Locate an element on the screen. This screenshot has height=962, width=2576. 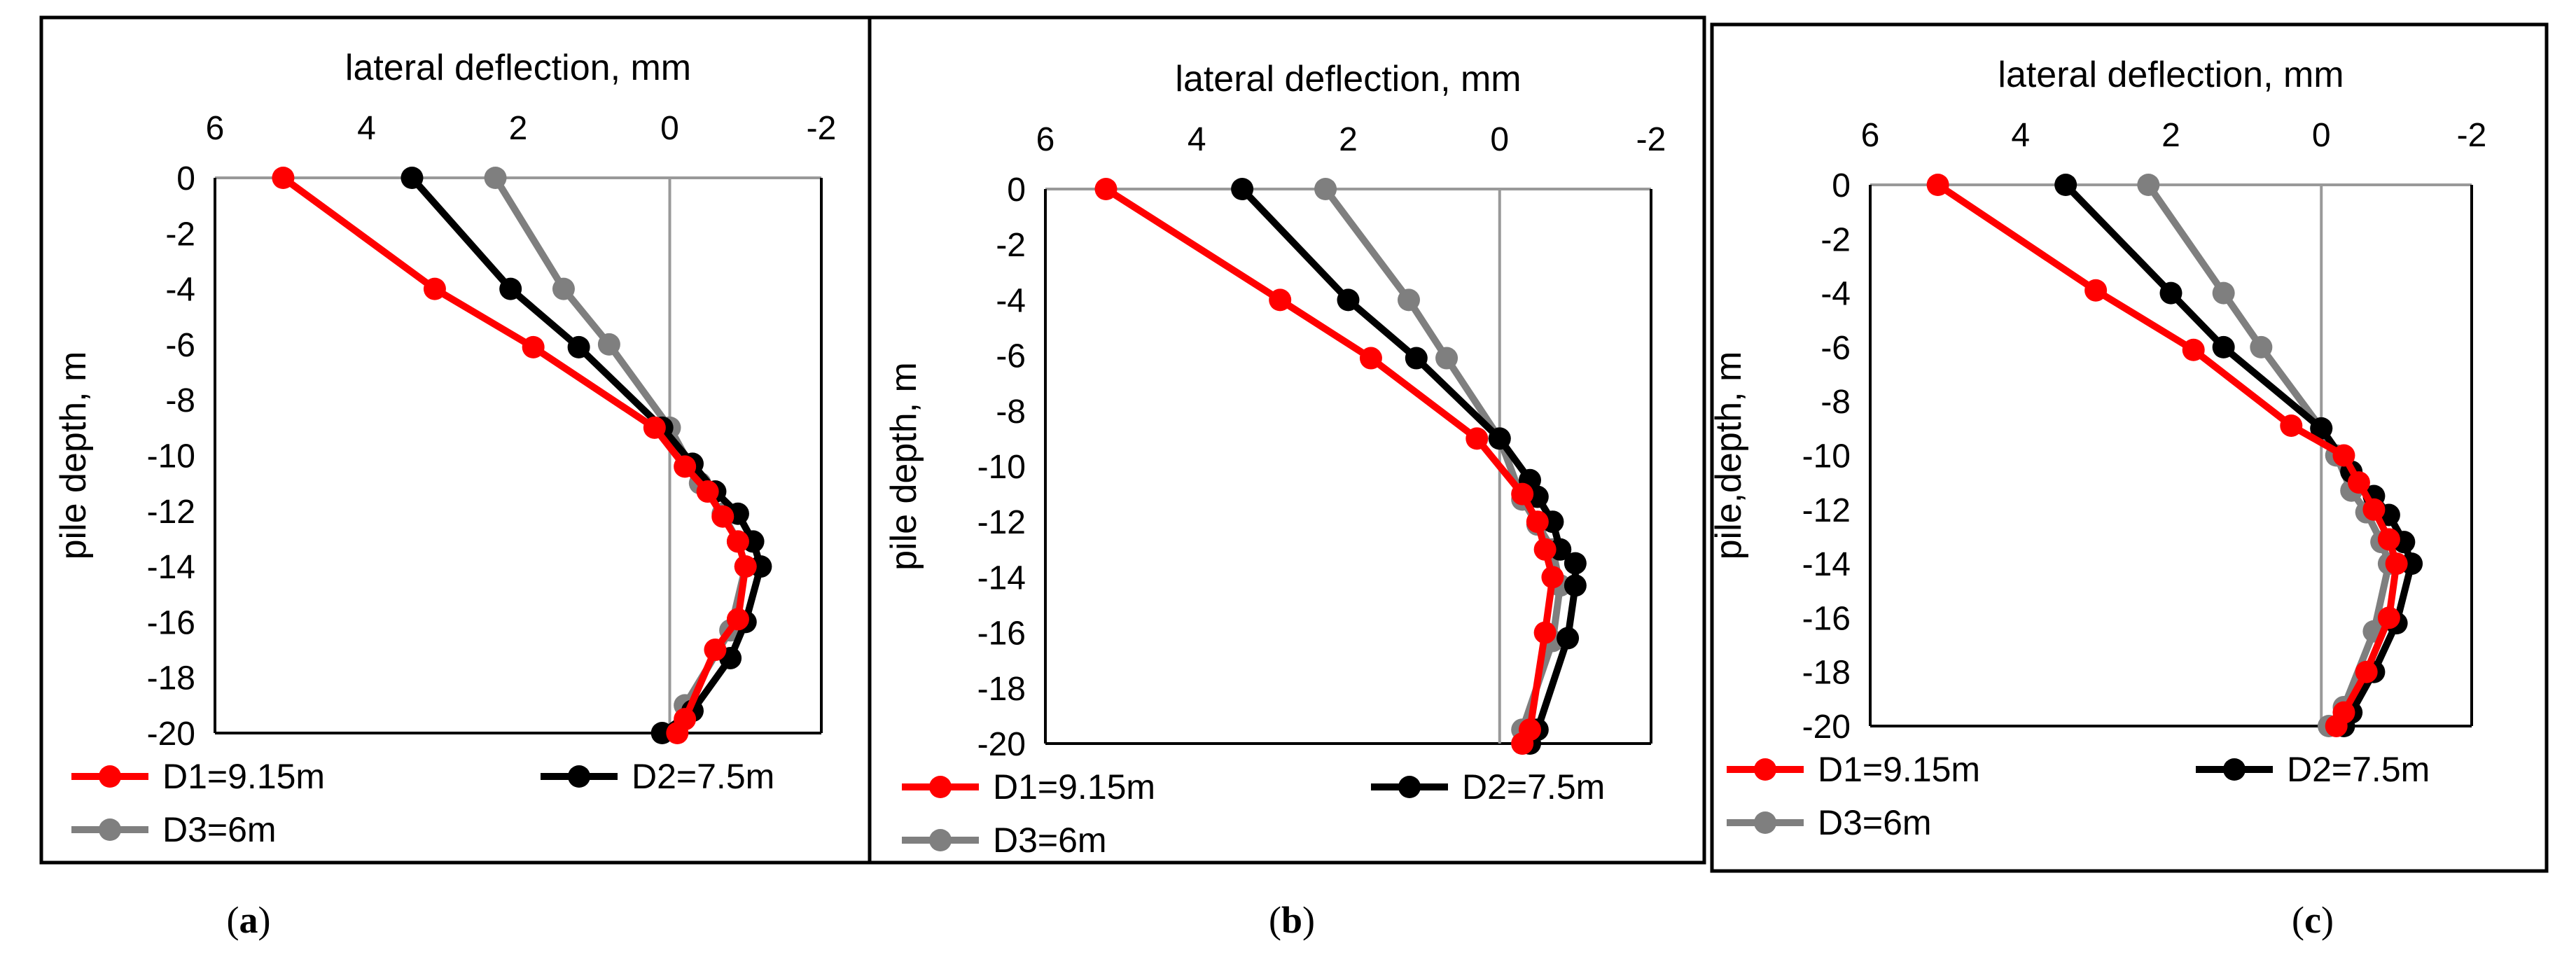
panel-caption-letter: a is located at coordinates (248, 920).